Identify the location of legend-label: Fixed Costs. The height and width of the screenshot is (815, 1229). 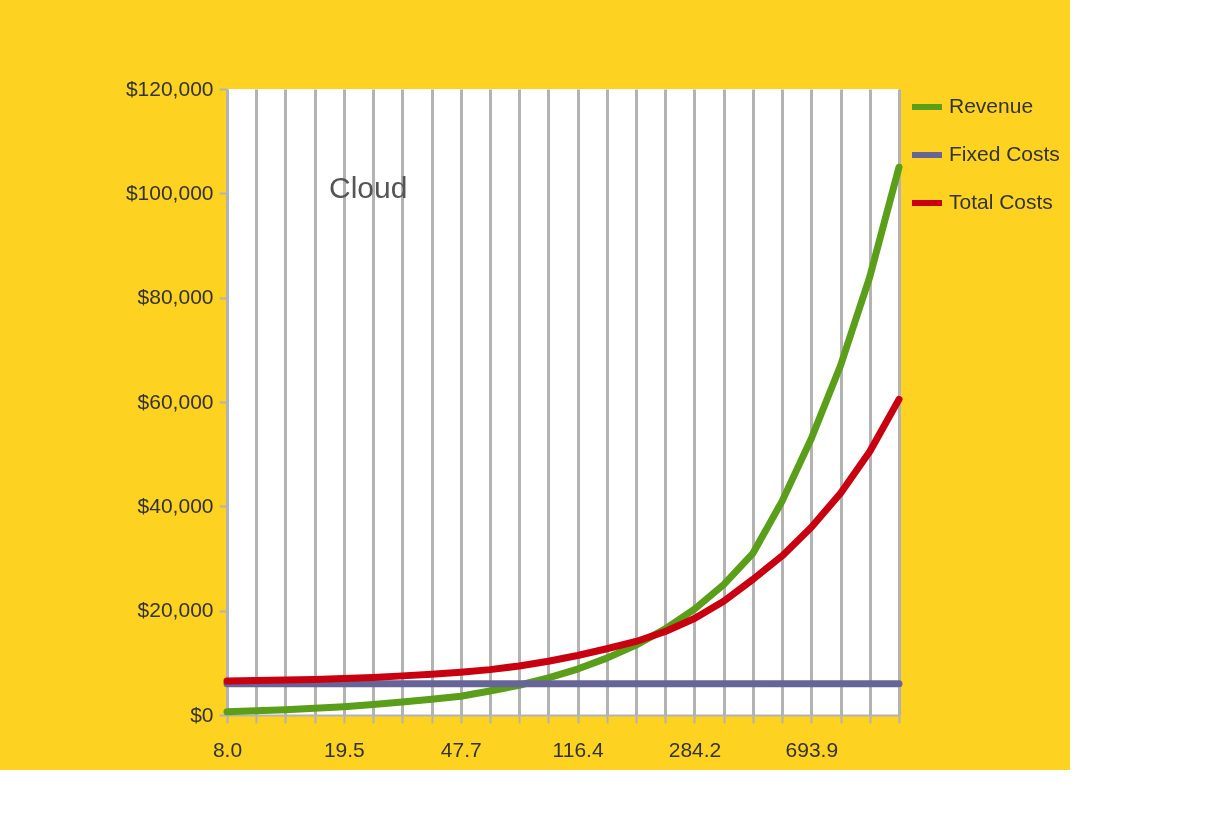
(1004, 153).